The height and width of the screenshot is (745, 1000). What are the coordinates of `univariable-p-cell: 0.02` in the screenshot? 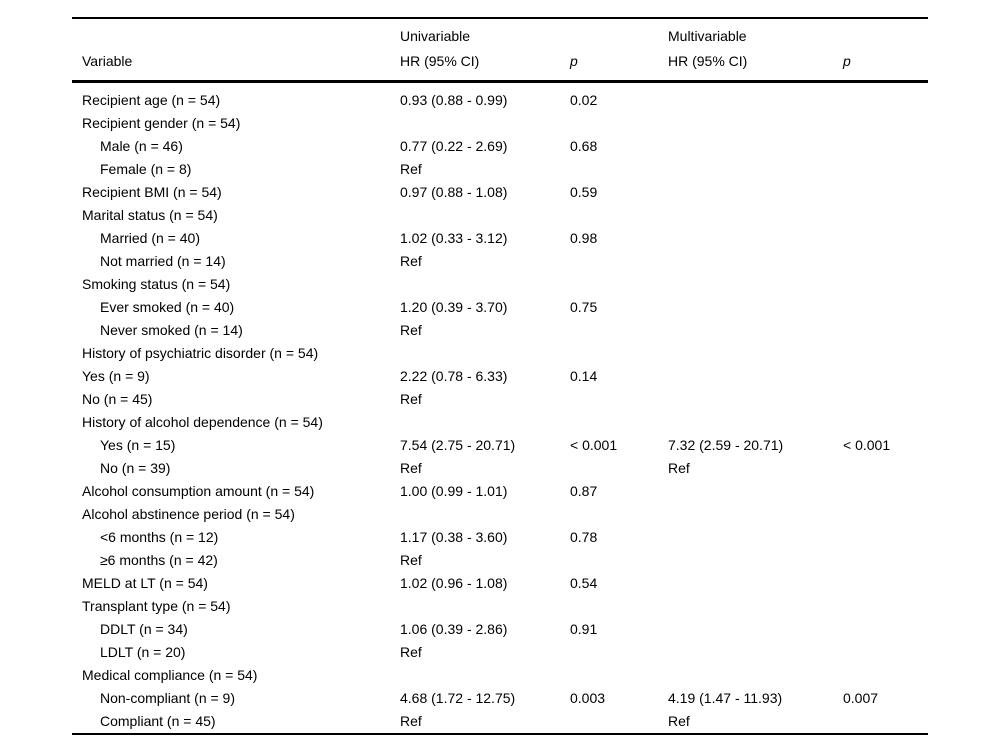 It's located at (584, 100).